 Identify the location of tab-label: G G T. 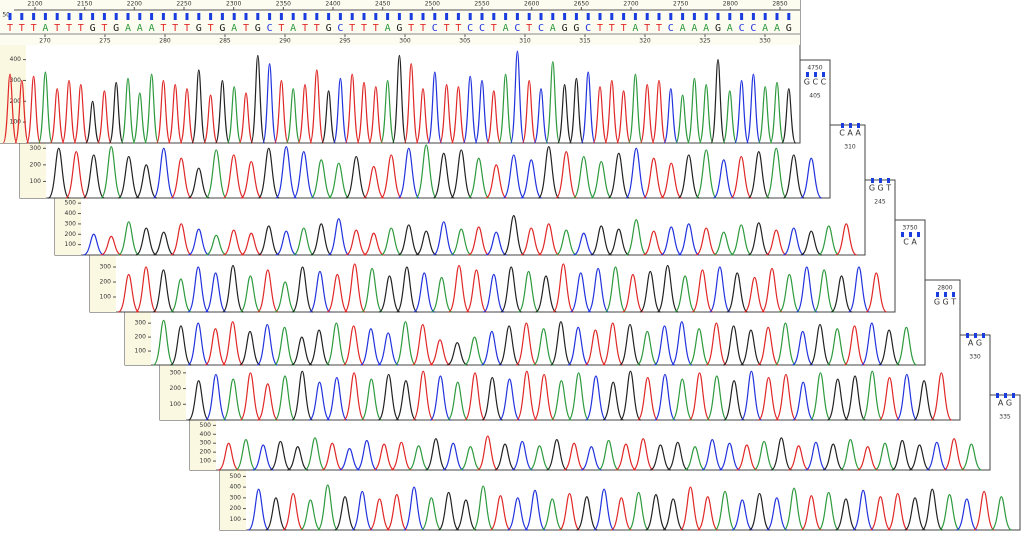
(880, 188).